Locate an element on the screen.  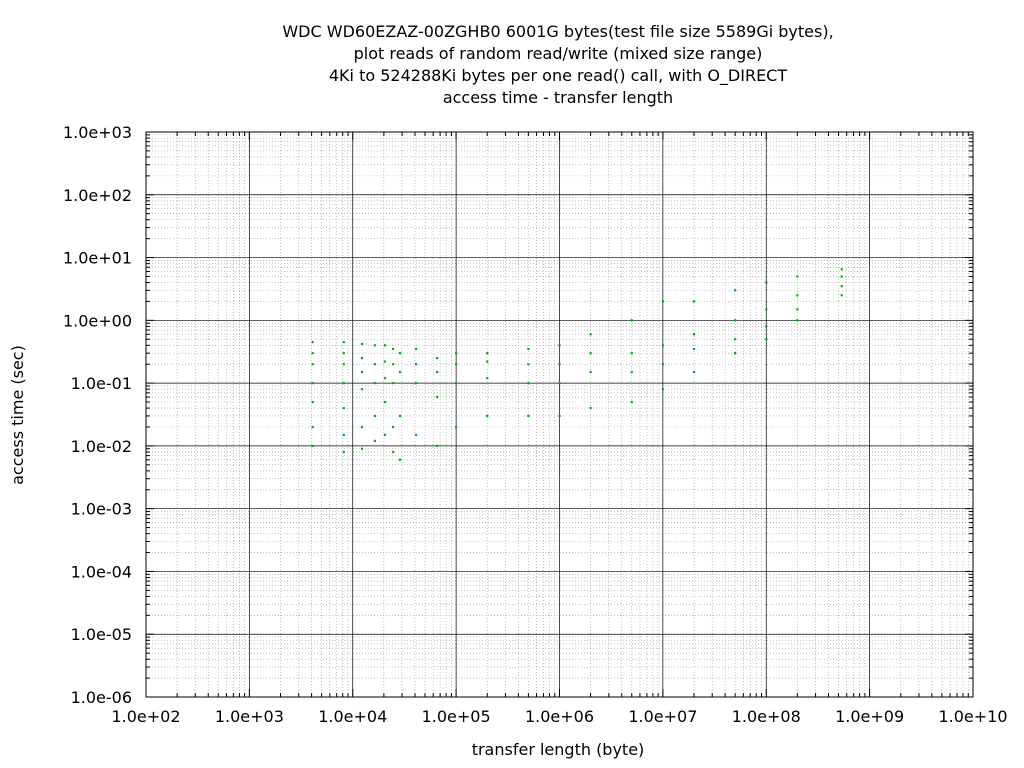
x-tick-label: 1.0e+10 is located at coordinates (972, 716).